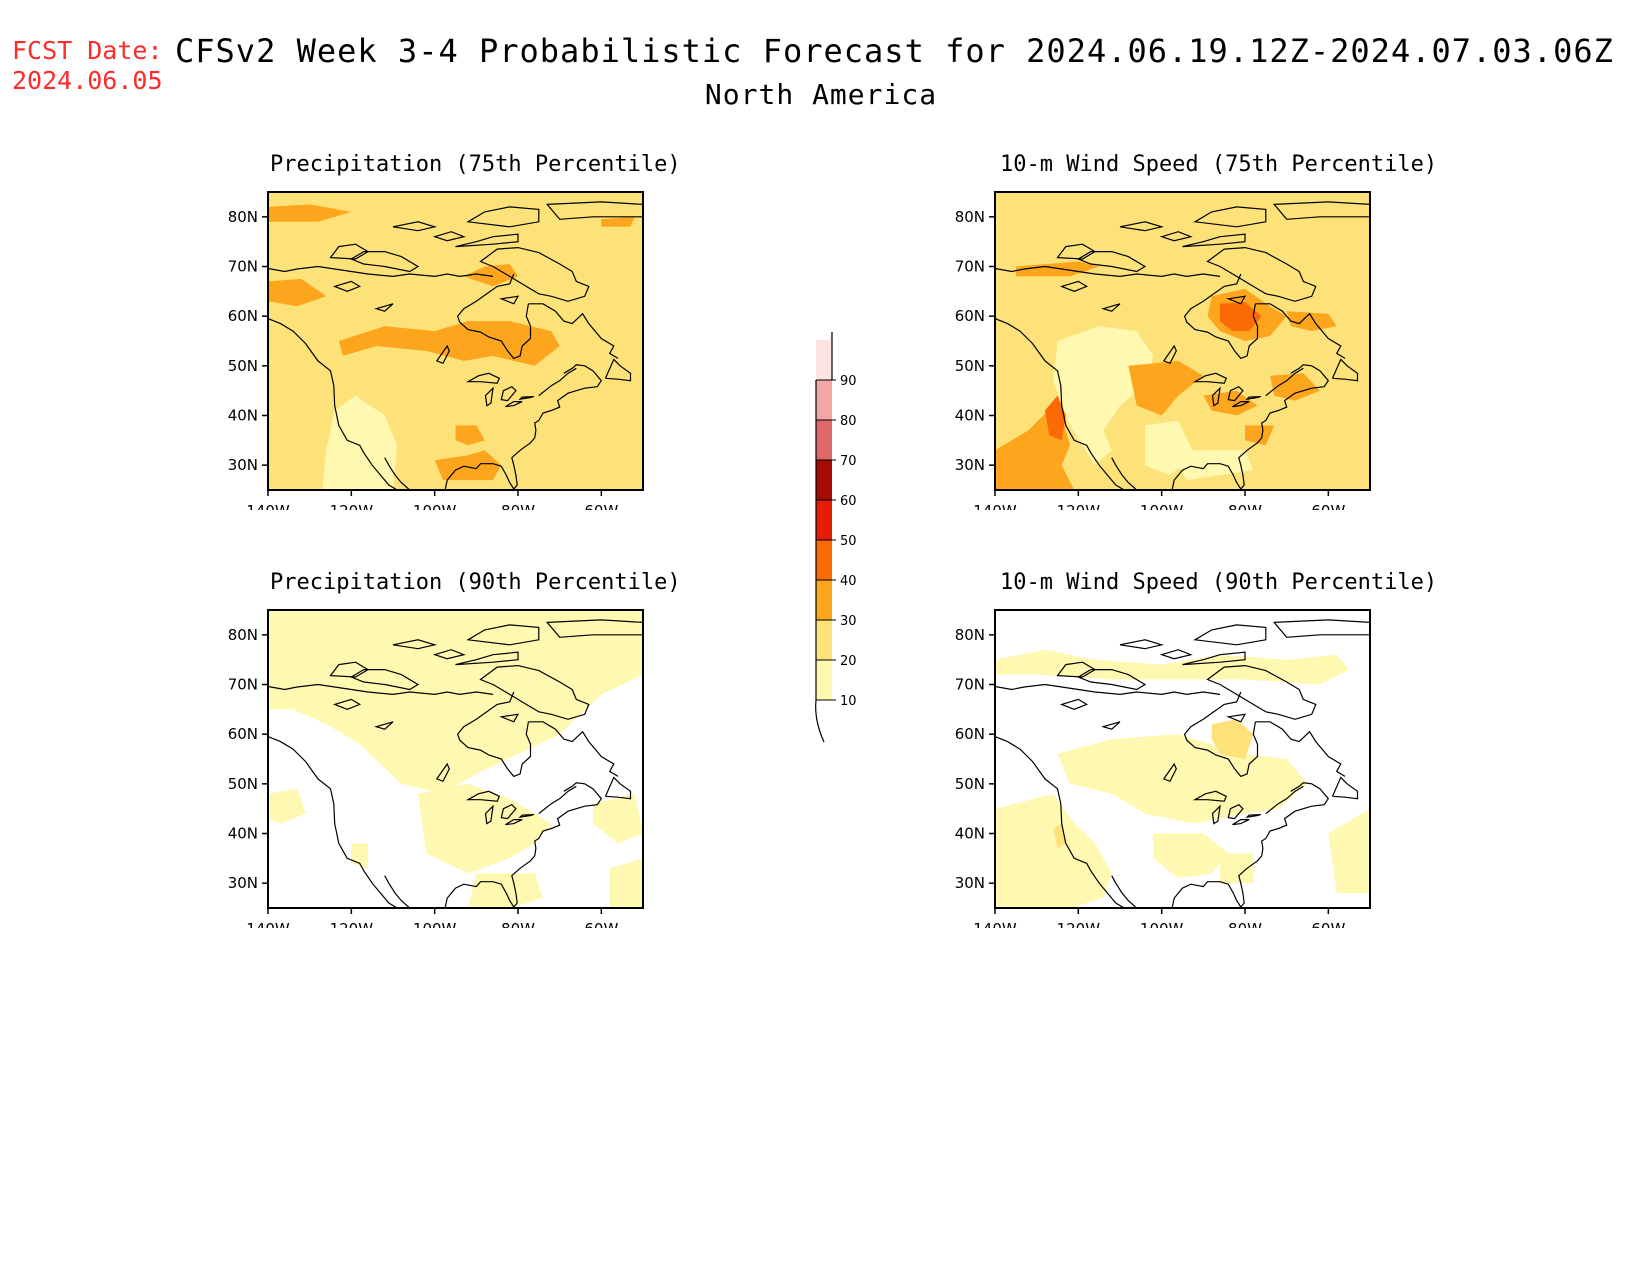 This screenshot has height=1275, width=1650. What do you see at coordinates (1219, 164) in the screenshot?
I see `panel-title-wind75: 10-m Wind Speed (75th Percentile)` at bounding box center [1219, 164].